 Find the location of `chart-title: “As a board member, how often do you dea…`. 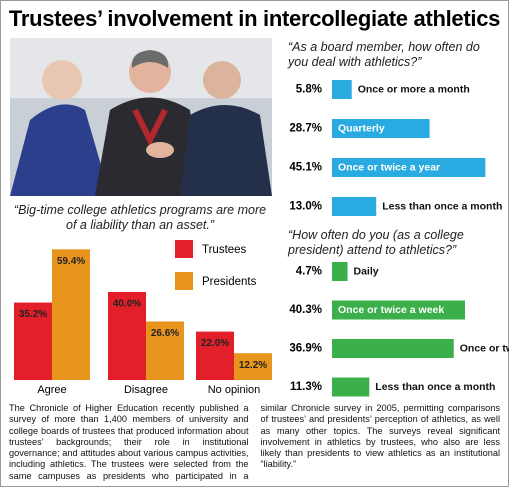

chart-title: “As a board member, how often do you dea… is located at coordinates (384, 54).